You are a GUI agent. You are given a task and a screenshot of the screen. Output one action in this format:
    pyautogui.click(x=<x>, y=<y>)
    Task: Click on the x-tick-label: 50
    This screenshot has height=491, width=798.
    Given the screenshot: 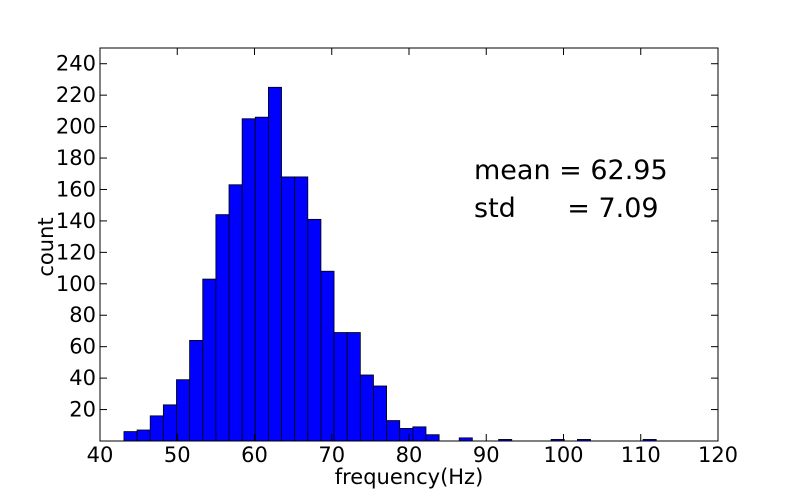 What is the action you would take?
    pyautogui.click(x=177, y=455)
    